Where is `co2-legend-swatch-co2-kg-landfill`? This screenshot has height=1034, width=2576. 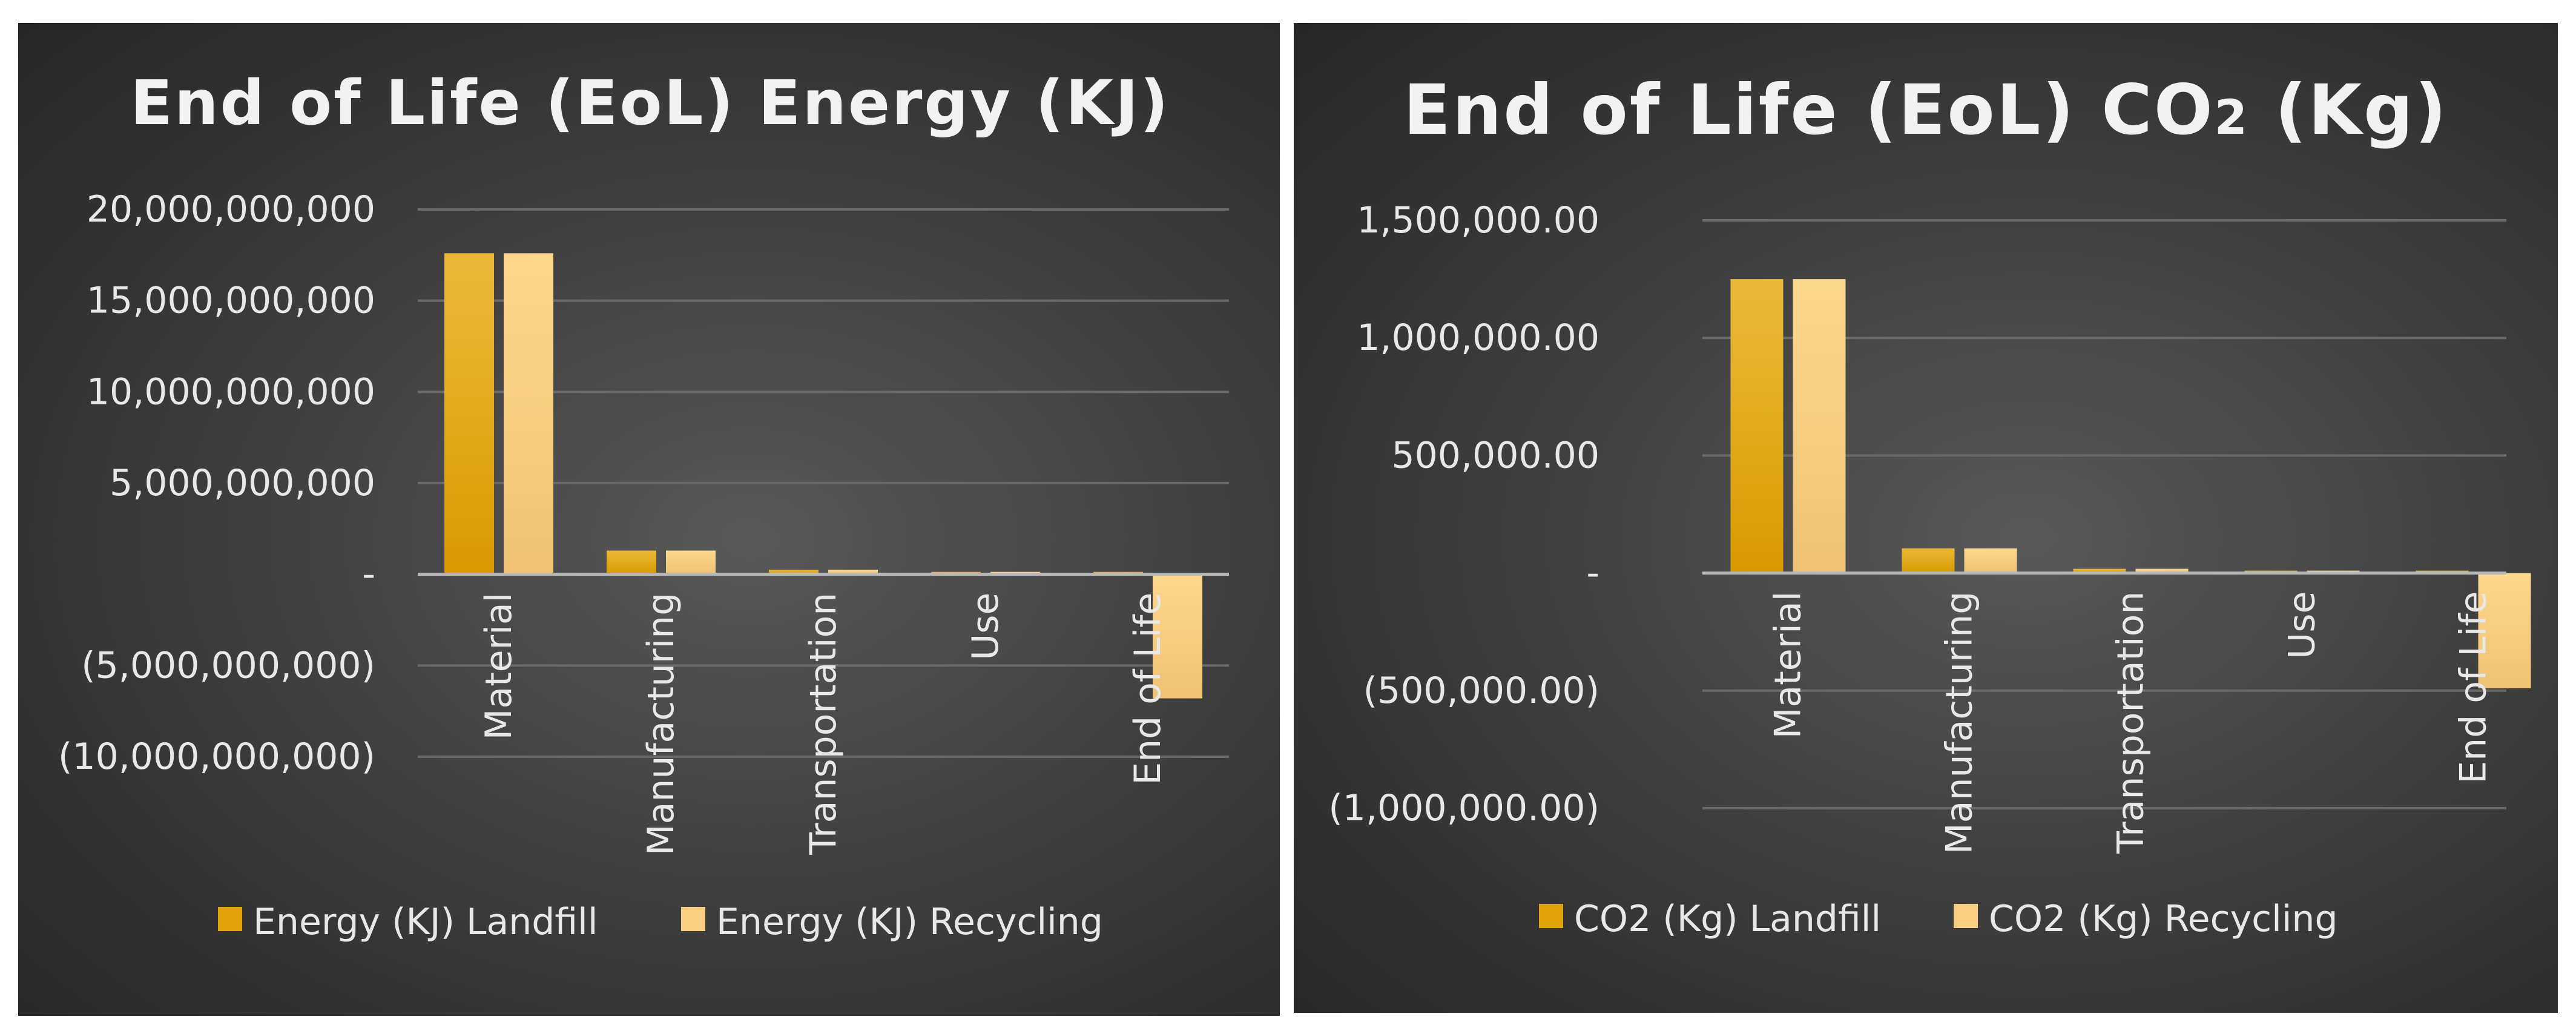
co2-legend-swatch-co2-kg-landfill is located at coordinates (1551, 916).